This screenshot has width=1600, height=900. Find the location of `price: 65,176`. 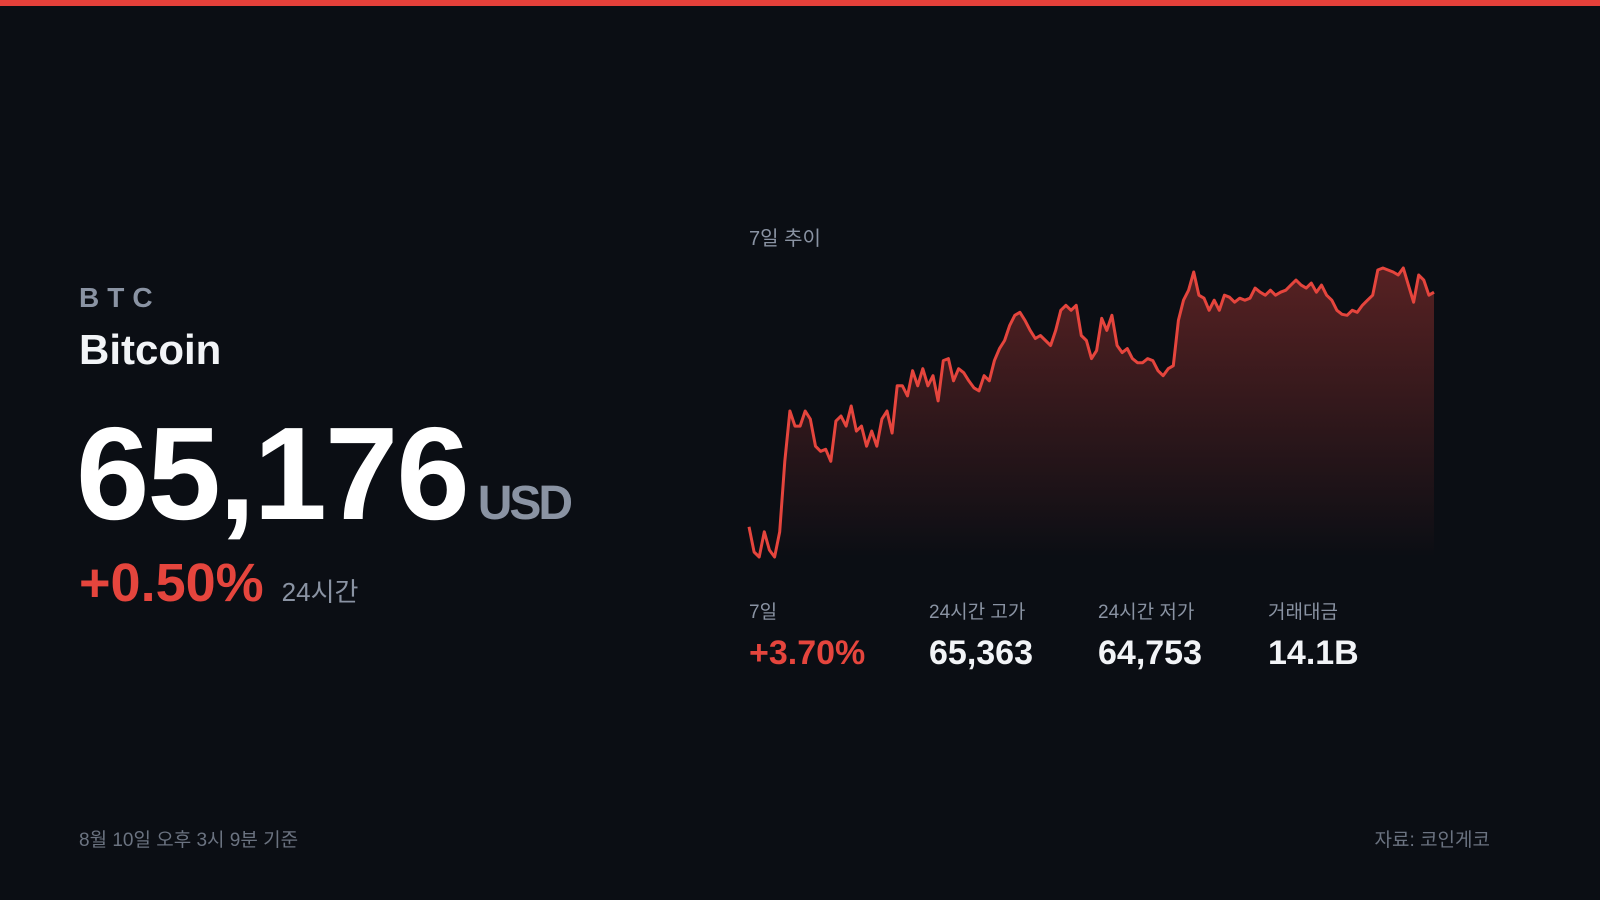

price: 65,176 is located at coordinates (273, 473).